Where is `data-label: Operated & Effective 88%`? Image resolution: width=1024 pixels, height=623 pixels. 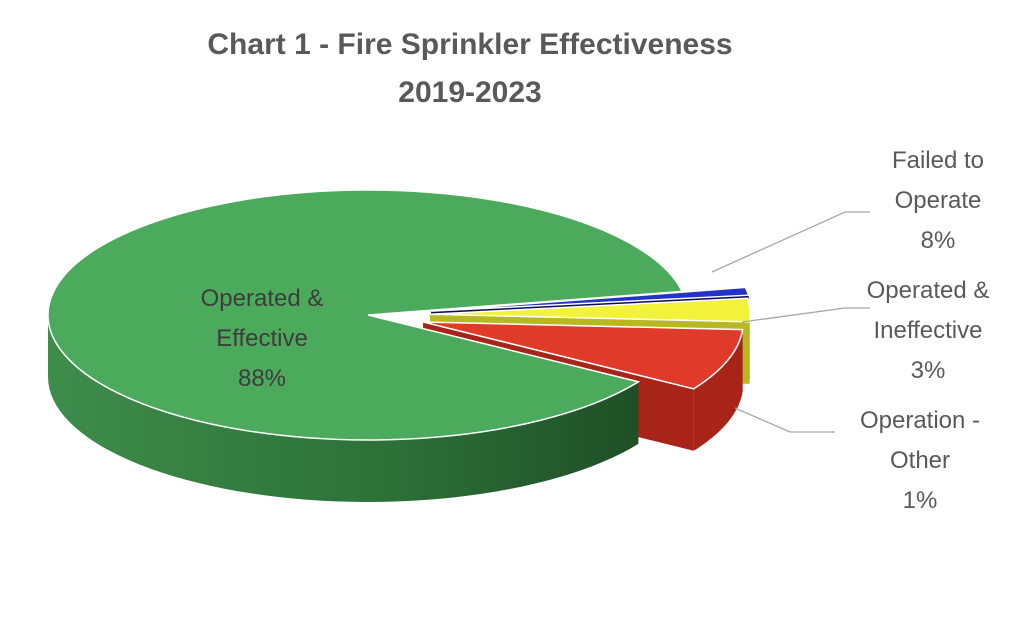 data-label: Operated & Effective 88% is located at coordinates (262, 338).